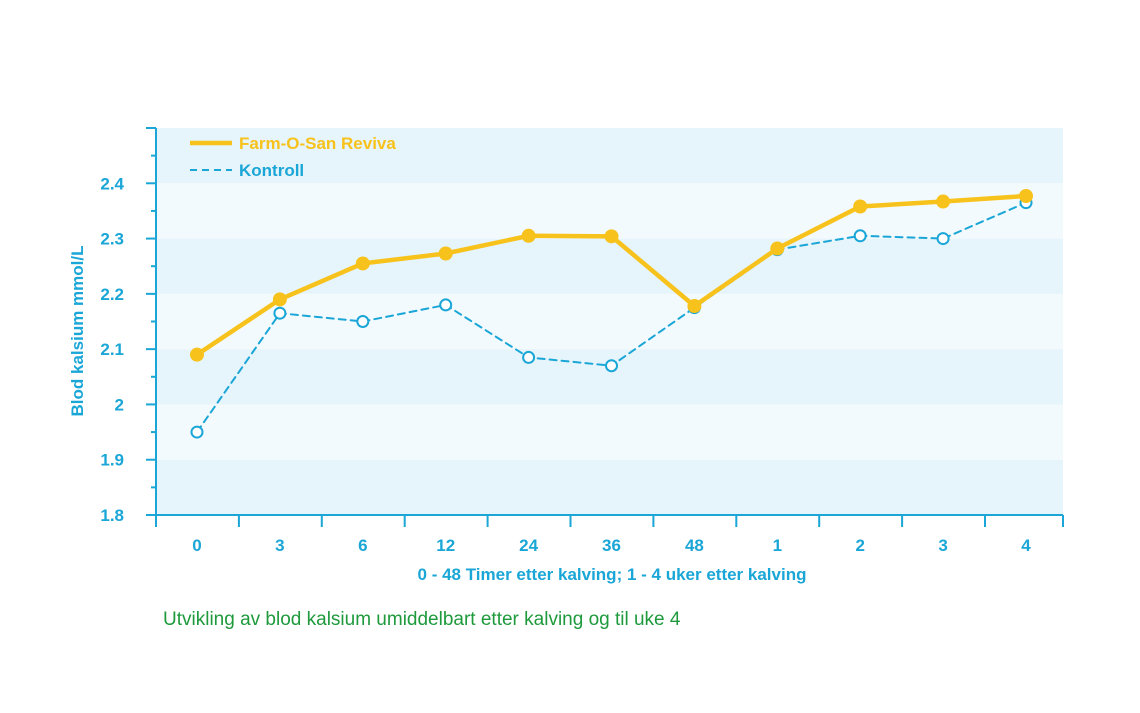 Image resolution: width=1140 pixels, height=713 pixels. I want to click on x-tick-label: 36, so click(611, 545).